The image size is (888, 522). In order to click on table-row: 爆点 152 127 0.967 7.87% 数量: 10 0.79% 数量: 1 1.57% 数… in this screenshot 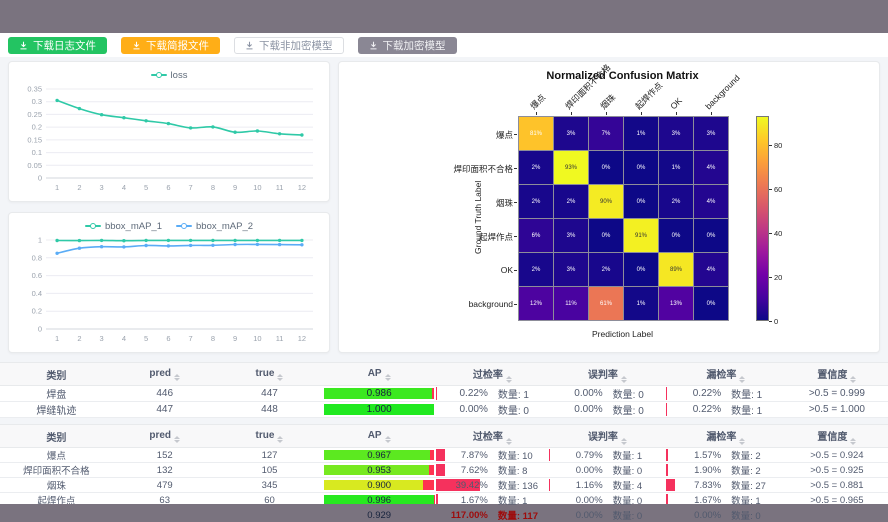, I will do `click(444, 455)`.